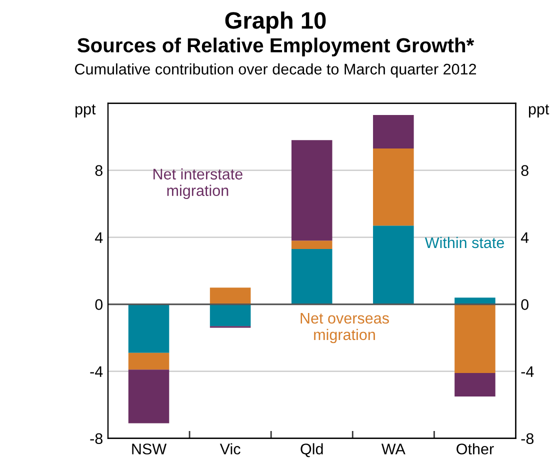 The width and height of the screenshot is (551, 459). What do you see at coordinates (524, 237) in the screenshot?
I see `y2-tick-label: 4` at bounding box center [524, 237].